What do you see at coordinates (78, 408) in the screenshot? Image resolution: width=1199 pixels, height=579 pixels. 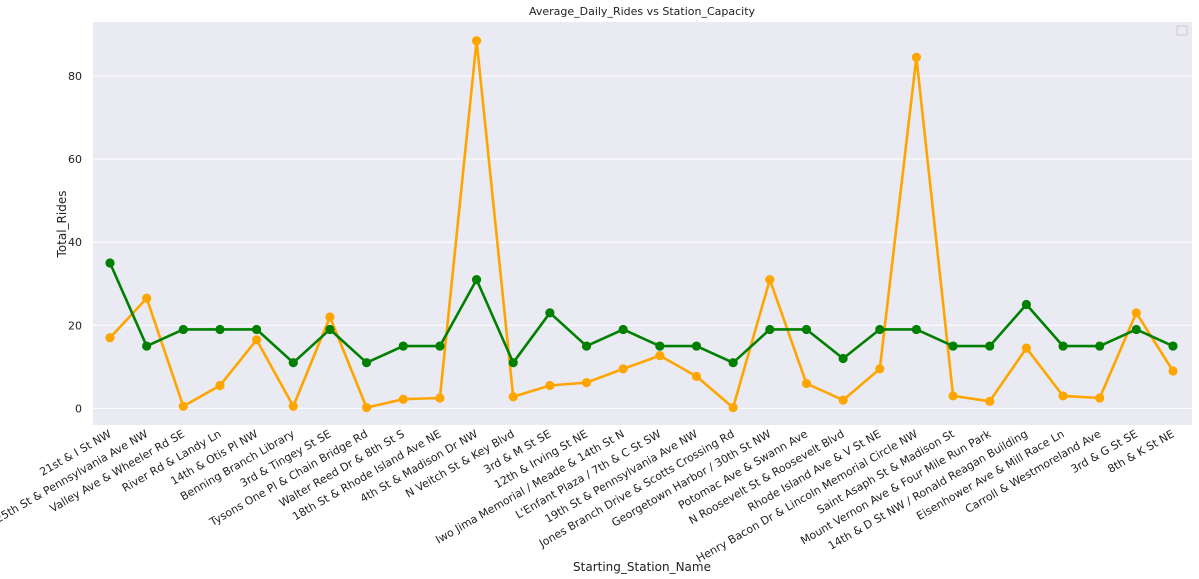 I see `y-tick-label: 0` at bounding box center [78, 408].